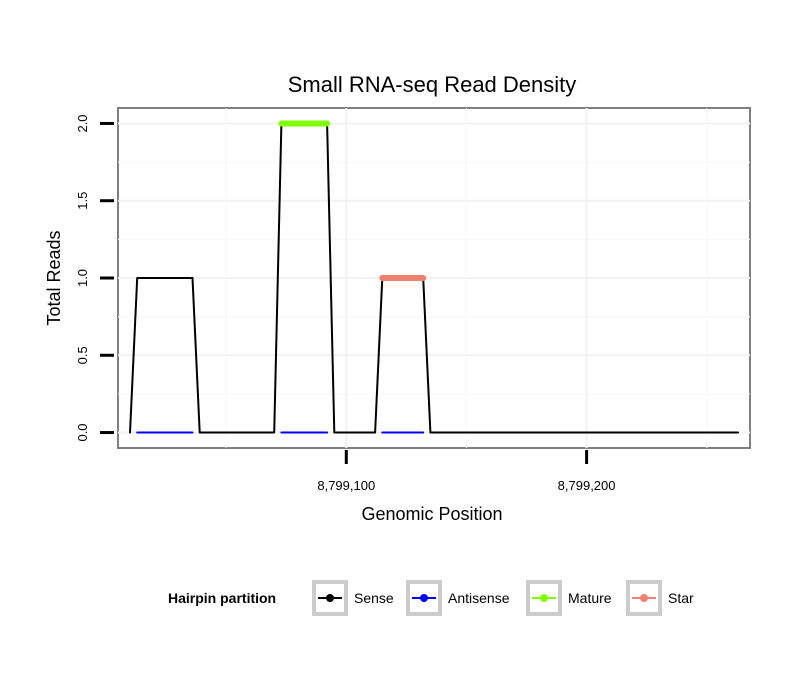  What do you see at coordinates (374, 598) in the screenshot?
I see `legend-label: Sense` at bounding box center [374, 598].